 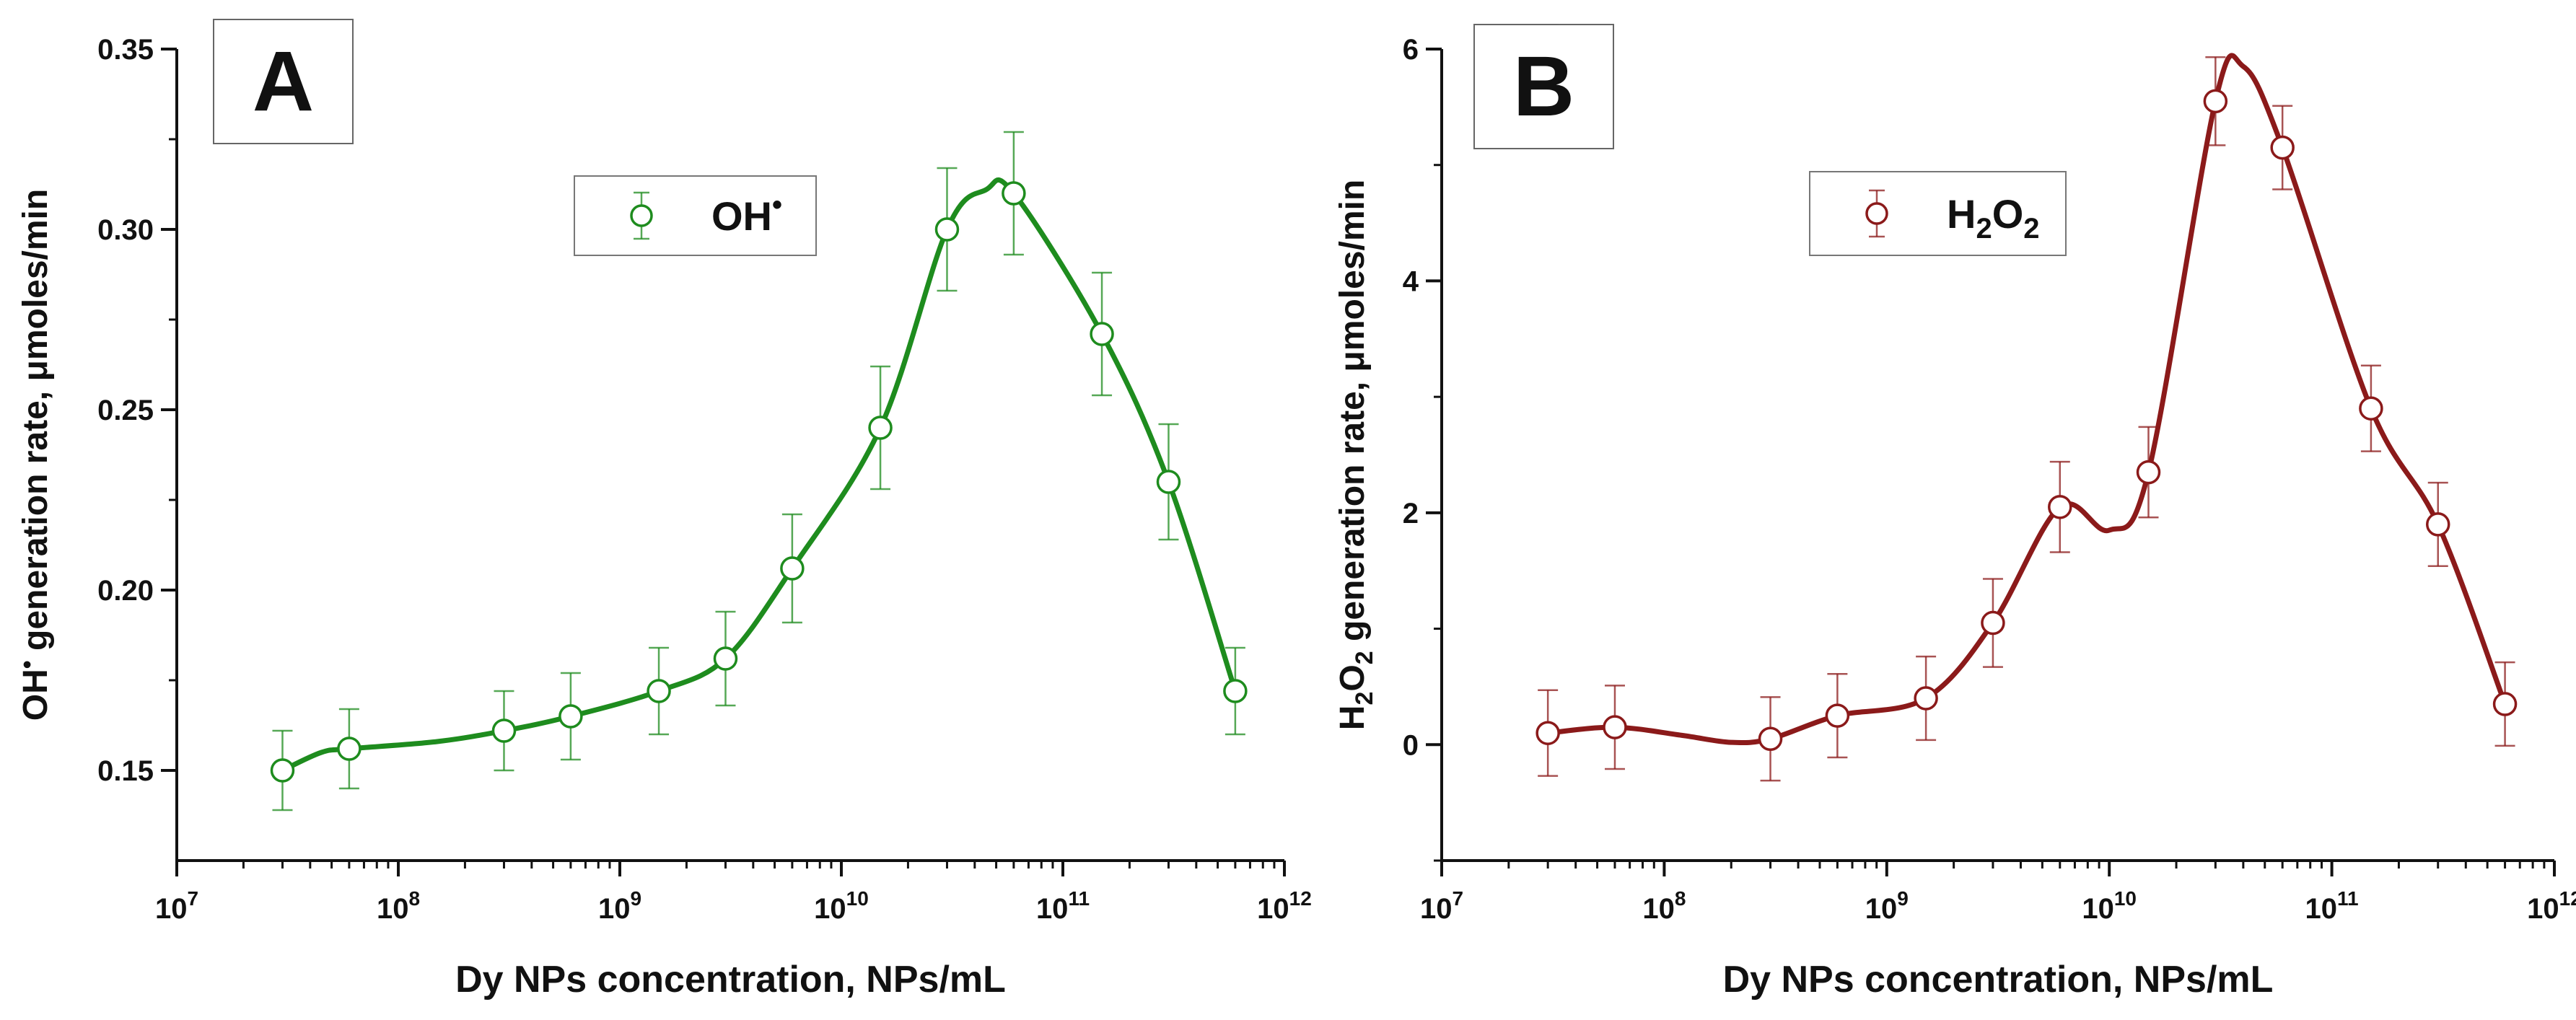 What do you see at coordinates (1411, 281) in the screenshot?
I see `y-tick-label: 4` at bounding box center [1411, 281].